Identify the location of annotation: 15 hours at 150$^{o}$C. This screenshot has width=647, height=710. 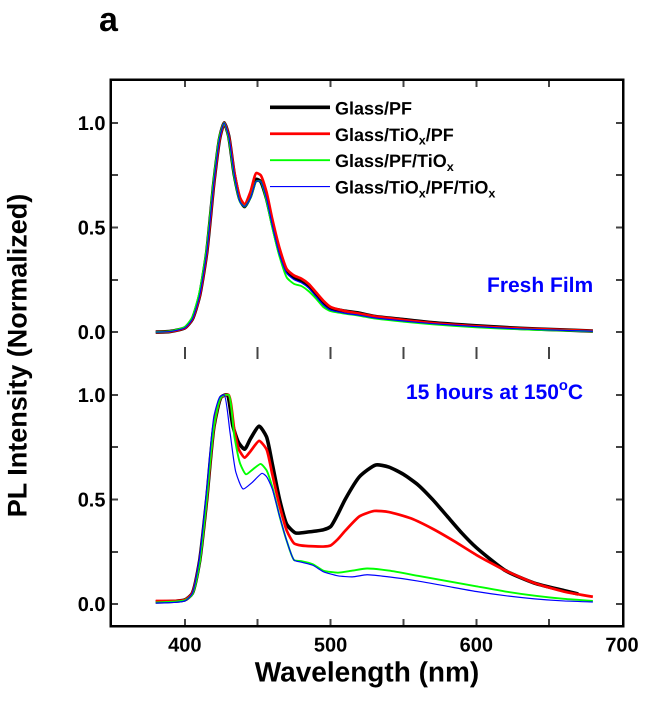
(495, 391).